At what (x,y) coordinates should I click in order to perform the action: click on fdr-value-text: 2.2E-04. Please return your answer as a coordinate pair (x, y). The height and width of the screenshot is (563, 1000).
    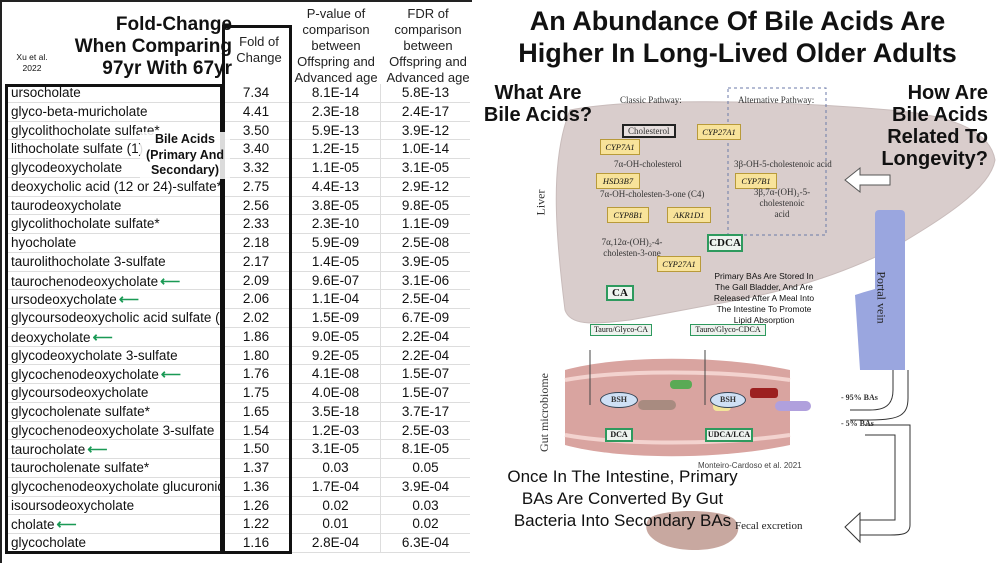
    Looking at the image, I should click on (425, 355).